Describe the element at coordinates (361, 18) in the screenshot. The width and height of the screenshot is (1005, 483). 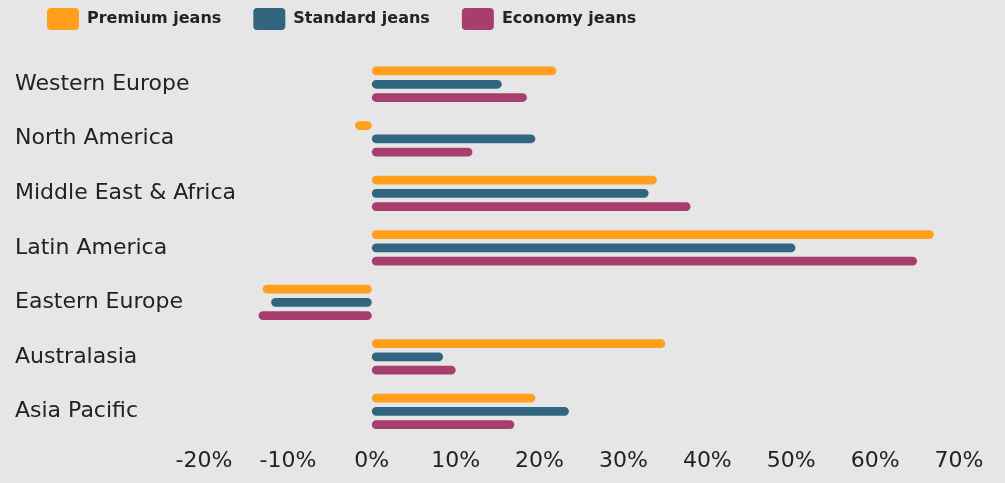
I see `legend-label: Standard jeans` at that location.